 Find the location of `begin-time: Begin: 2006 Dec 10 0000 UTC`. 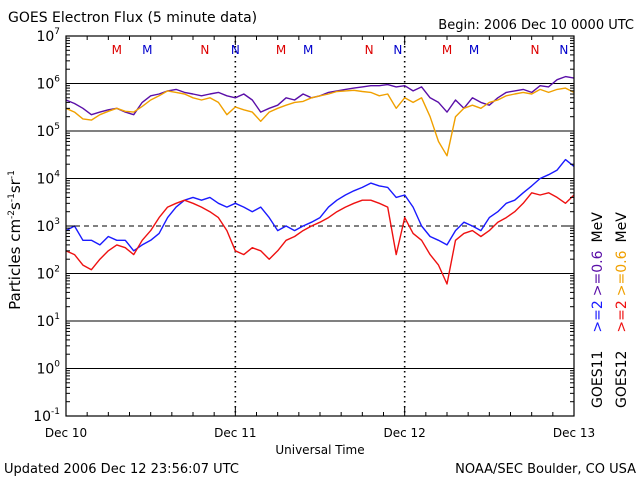

begin-time: Begin: 2006 Dec 10 0000 UTC is located at coordinates (536, 25).